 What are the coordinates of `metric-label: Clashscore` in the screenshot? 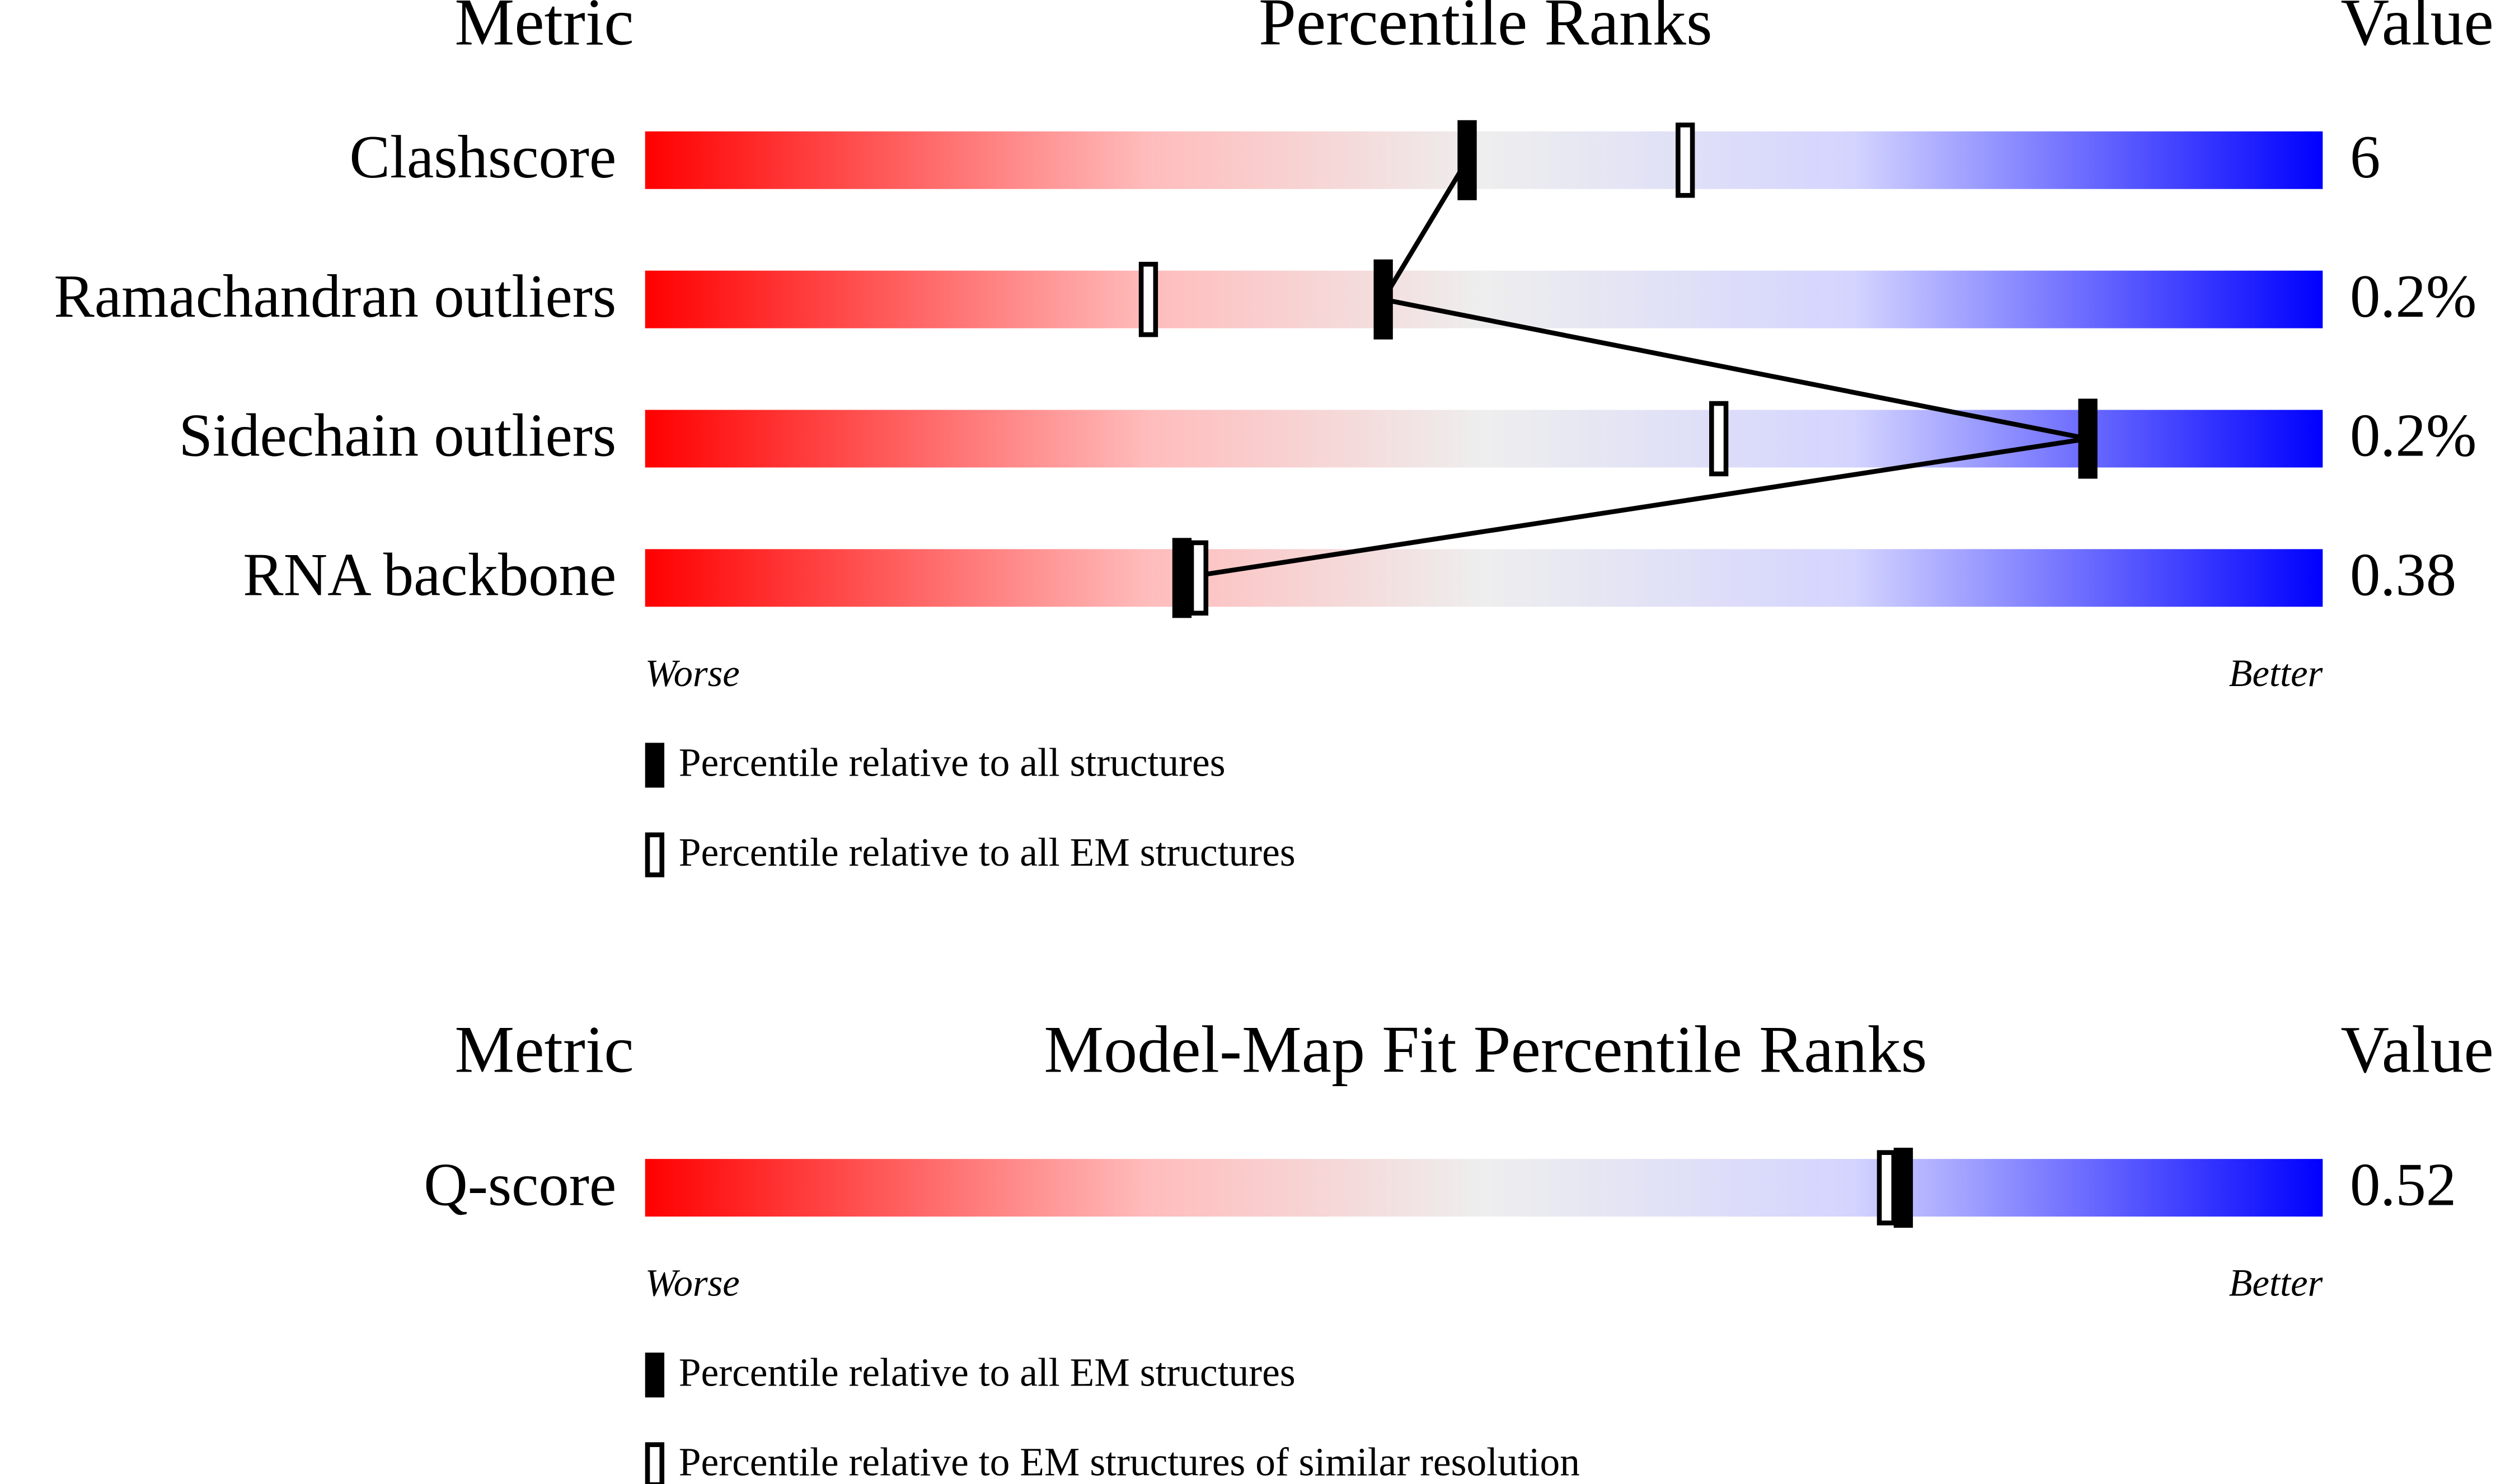 It's located at (482, 157).